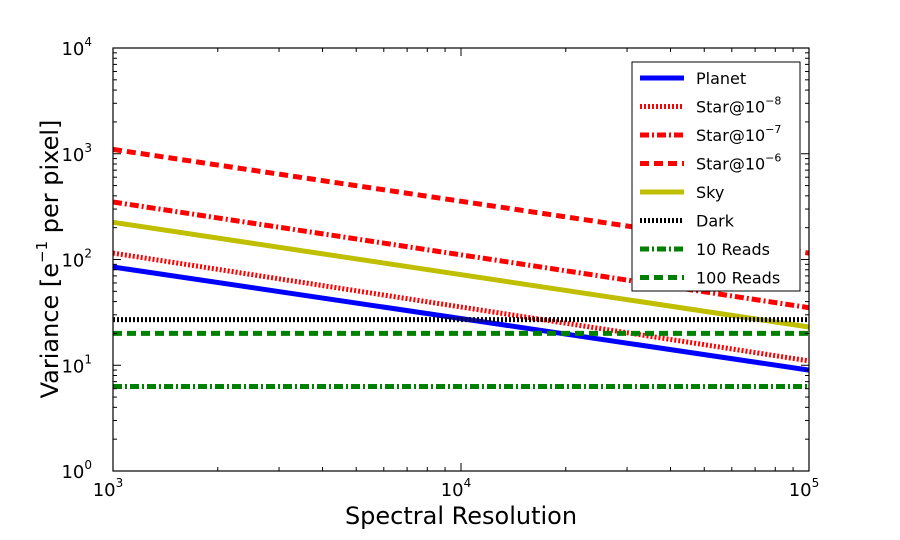 Image resolution: width=900 pixels, height=540 pixels. What do you see at coordinates (76, 153) in the screenshot?
I see `y-tick-label-3: 10³` at bounding box center [76, 153].